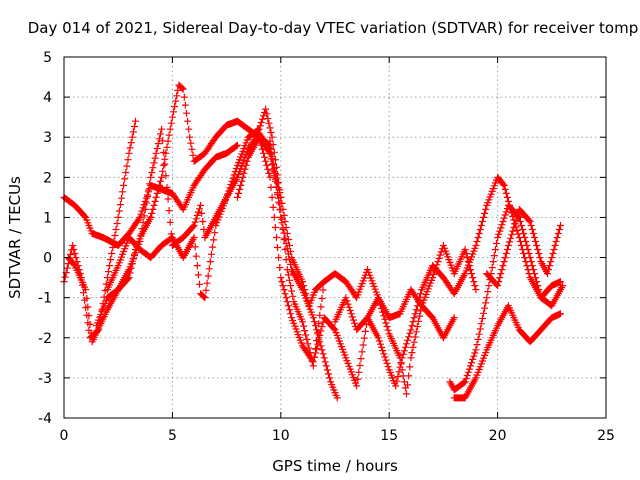 Image resolution: width=640 pixels, height=480 pixels. Describe the element at coordinates (45, 339) in the screenshot. I see `y-tick-label: -2` at that location.